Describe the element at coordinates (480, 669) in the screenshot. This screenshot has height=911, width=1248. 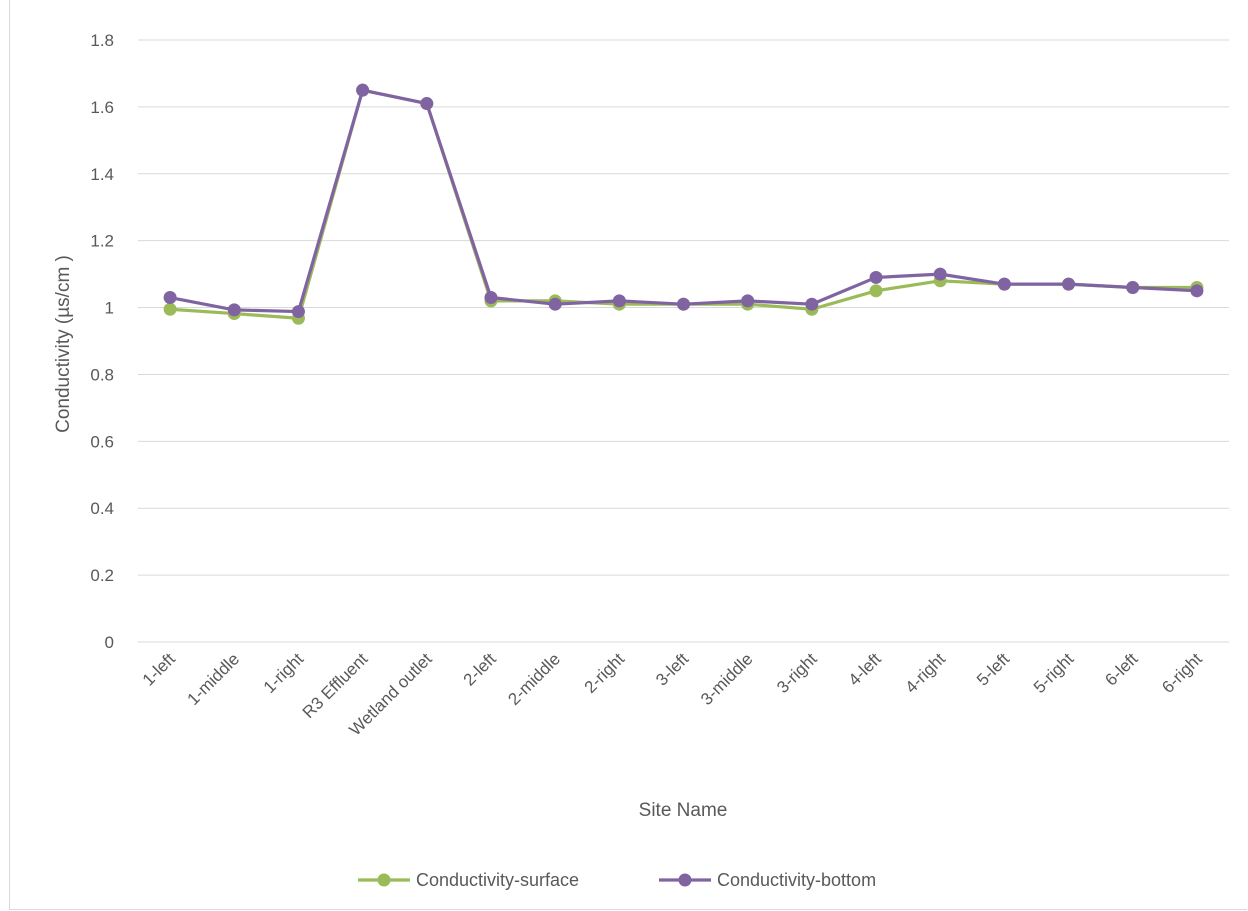
I see `x-tick-label: 2-left` at that location.